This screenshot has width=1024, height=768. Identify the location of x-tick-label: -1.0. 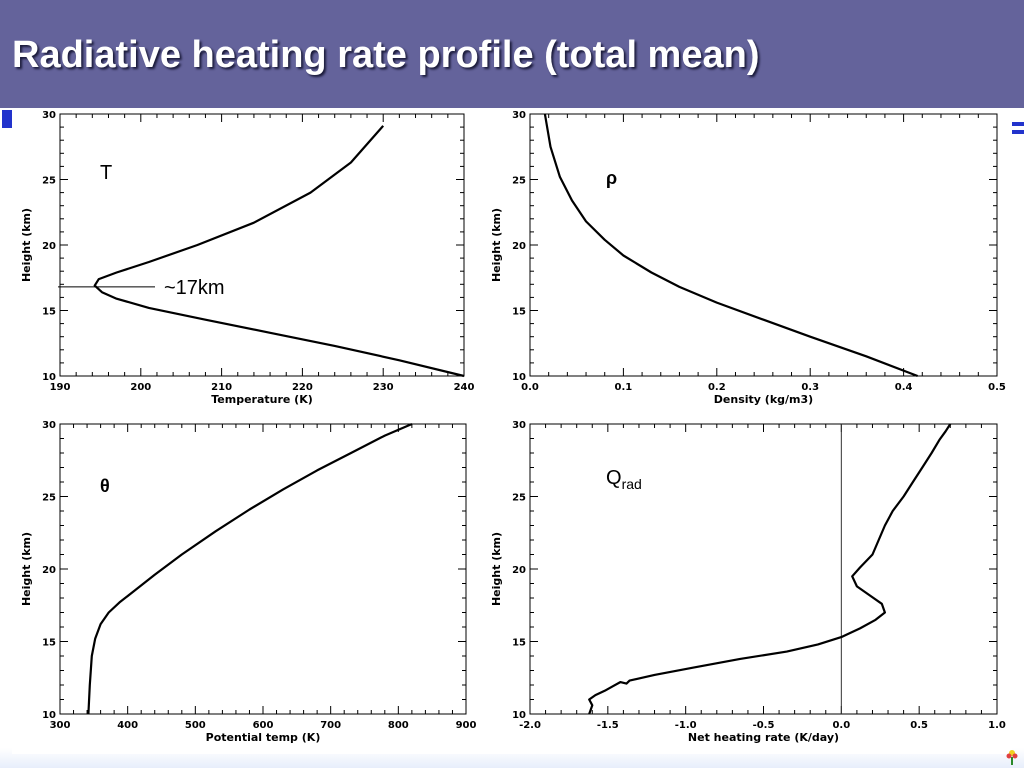
(686, 725).